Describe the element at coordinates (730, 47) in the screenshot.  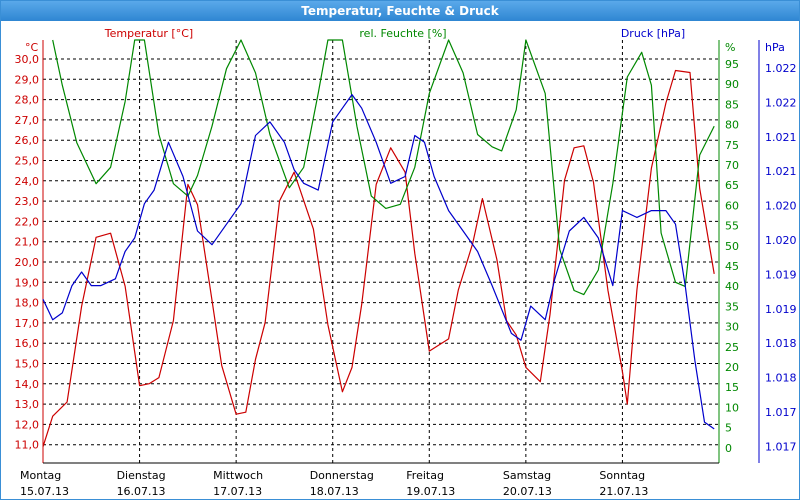
I see `humidity-unit-label: %` at that location.